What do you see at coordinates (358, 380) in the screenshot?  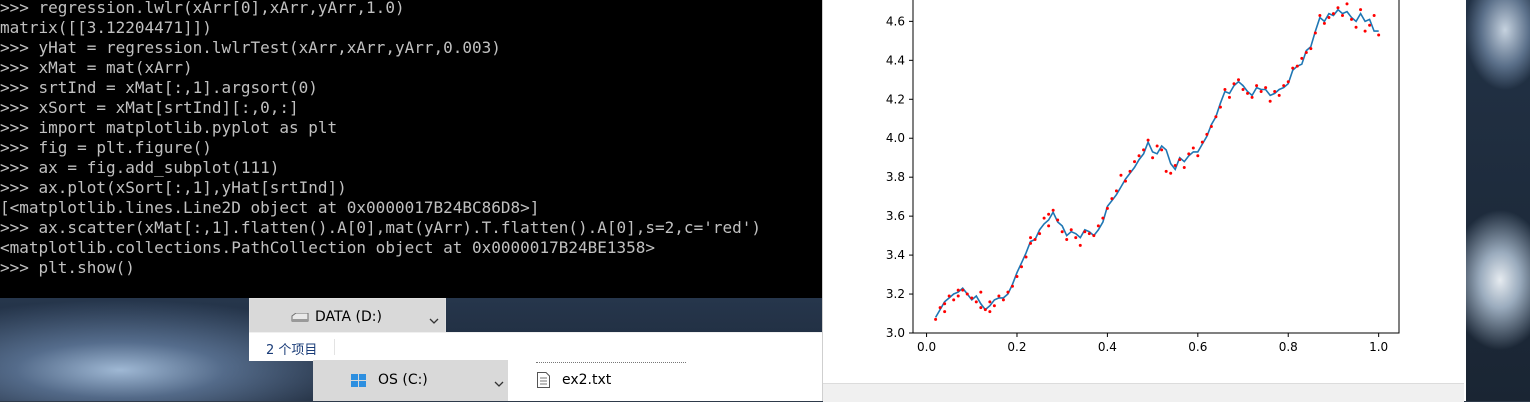 I see `windows-drive-icon` at bounding box center [358, 380].